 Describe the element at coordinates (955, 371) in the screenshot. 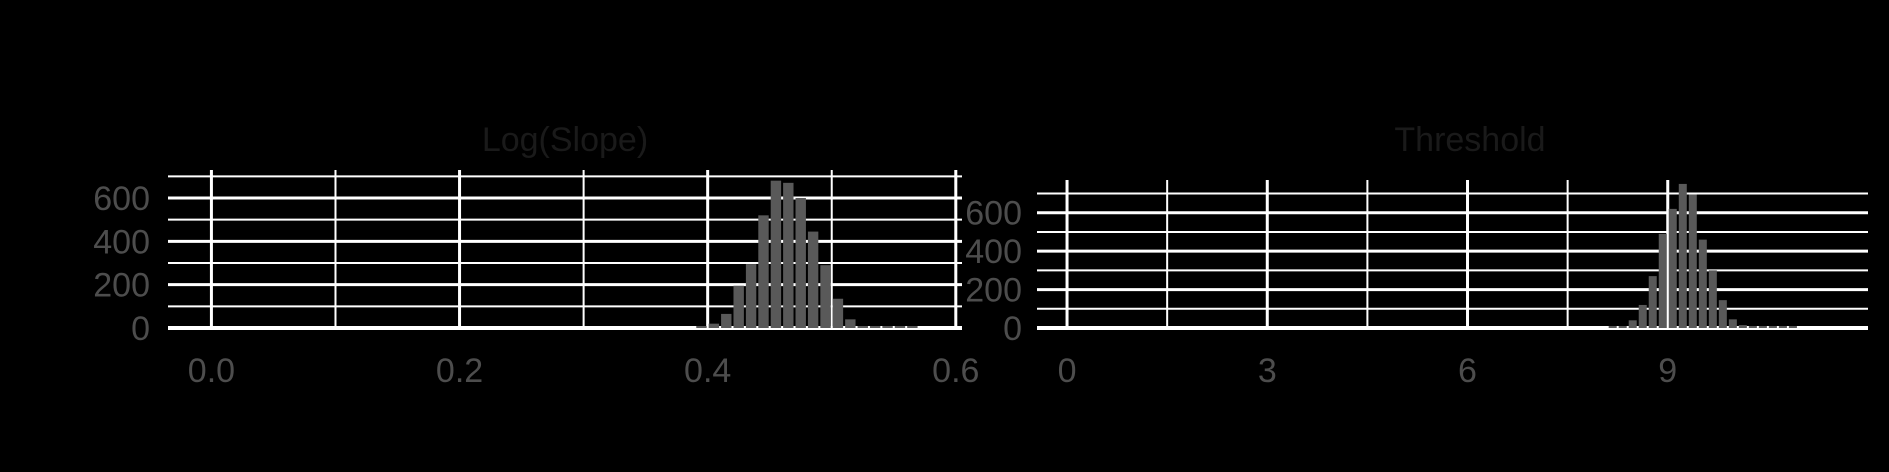

I see `x-tick-label: 0.6` at that location.